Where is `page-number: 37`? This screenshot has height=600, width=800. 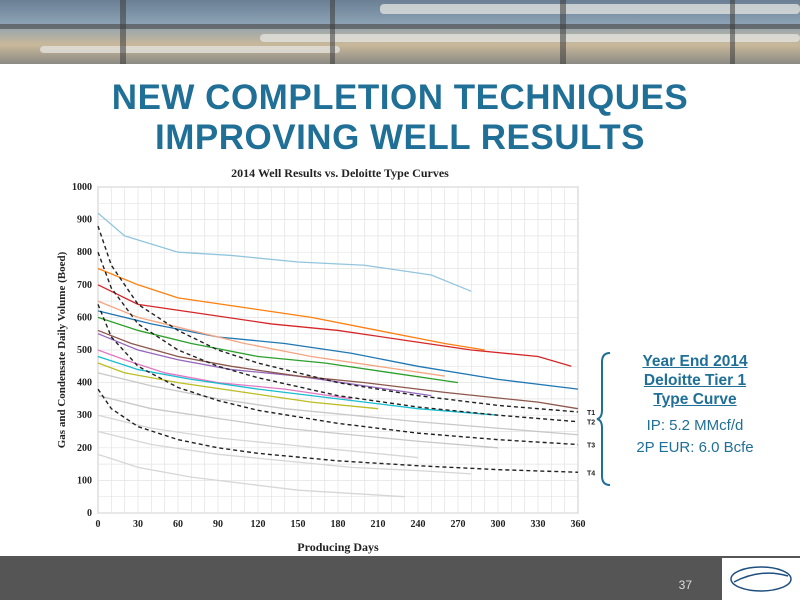 page-number: 37 is located at coordinates (685, 585).